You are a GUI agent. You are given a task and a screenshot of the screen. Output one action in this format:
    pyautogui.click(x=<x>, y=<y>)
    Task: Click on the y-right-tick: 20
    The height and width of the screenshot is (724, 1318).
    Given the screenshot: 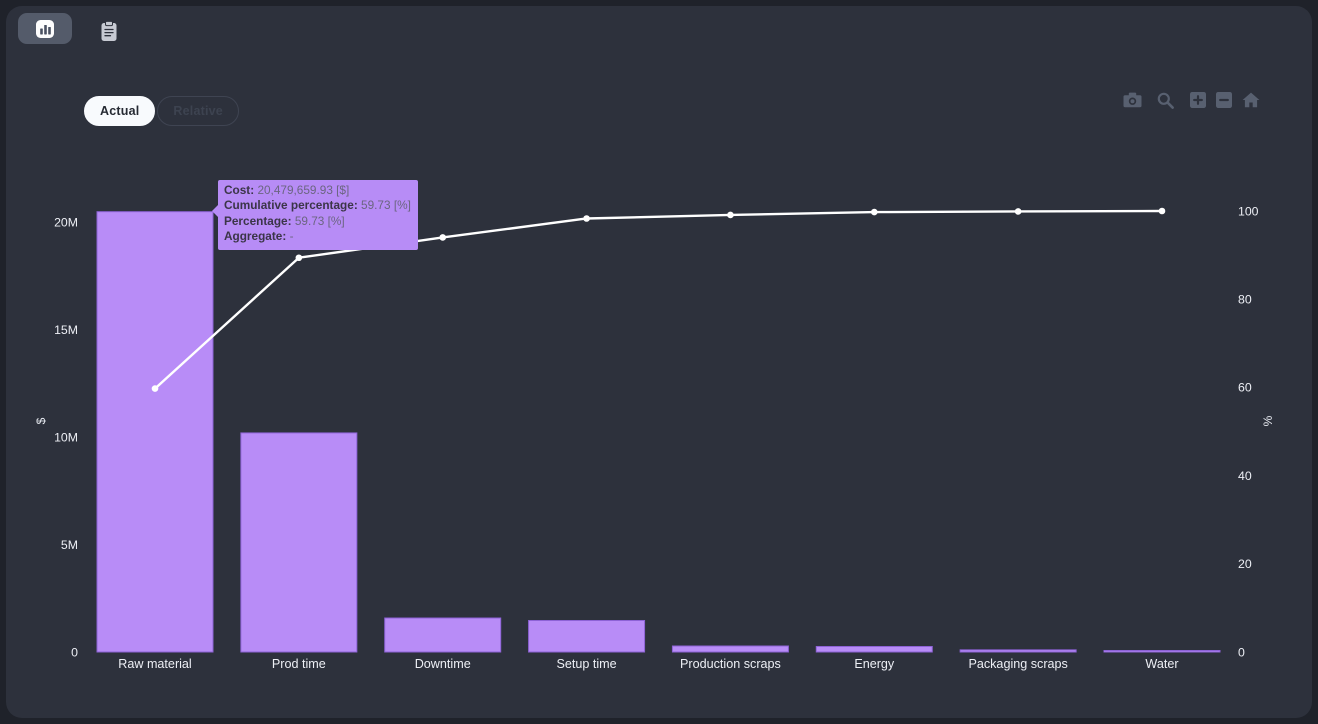 What is the action you would take?
    pyautogui.click(x=1245, y=564)
    